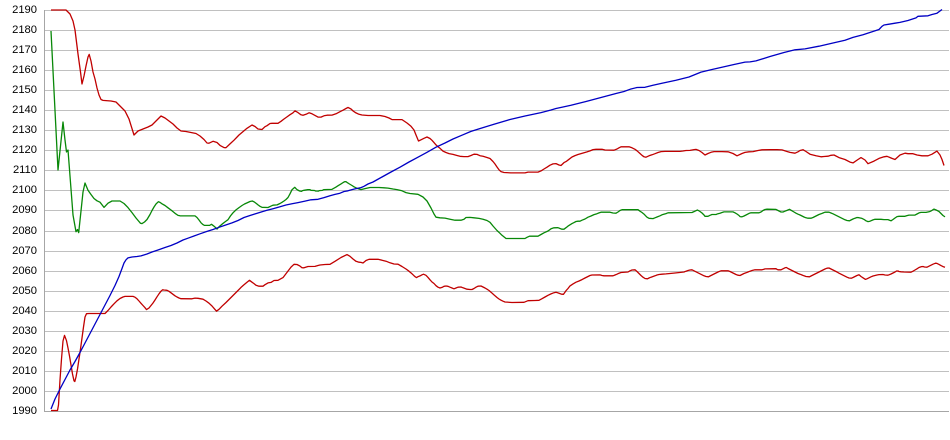 This screenshot has width=950, height=440. I want to click on svg-text: 2040, so click(24, 311).